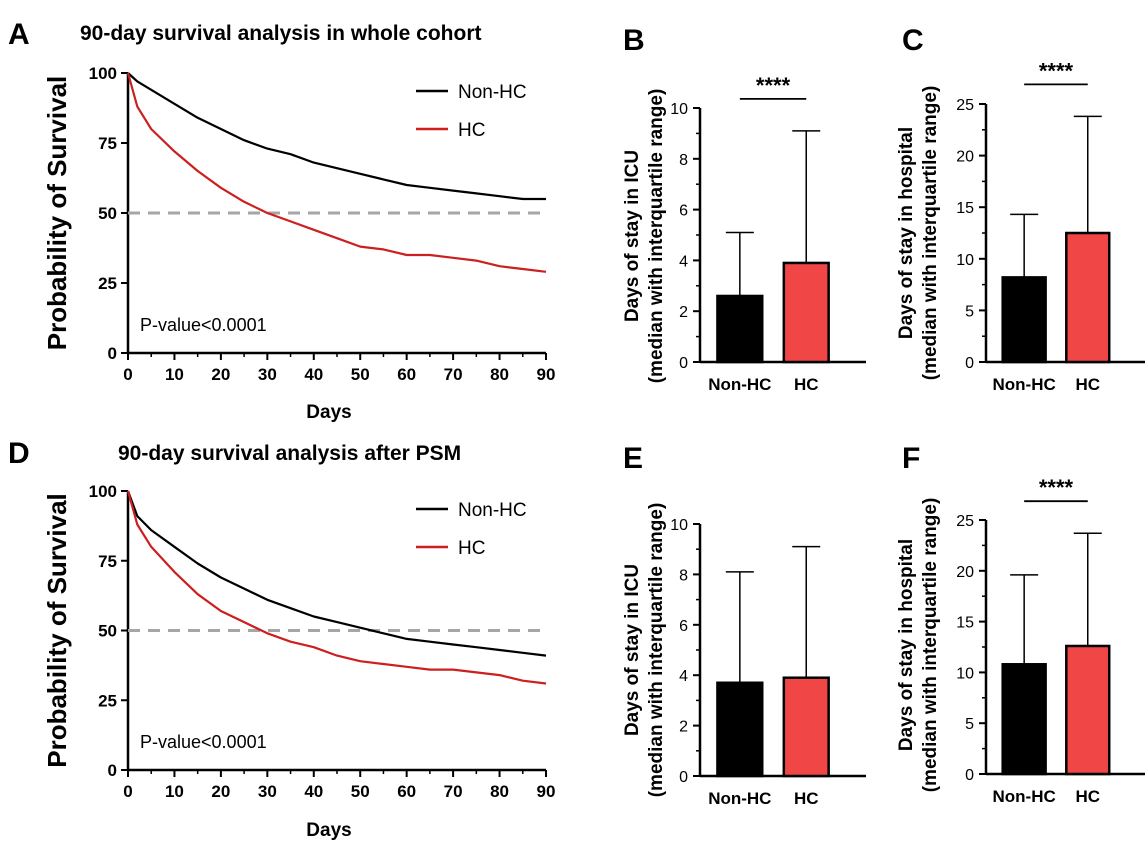  I want to click on panel-letter: F, so click(911, 458).